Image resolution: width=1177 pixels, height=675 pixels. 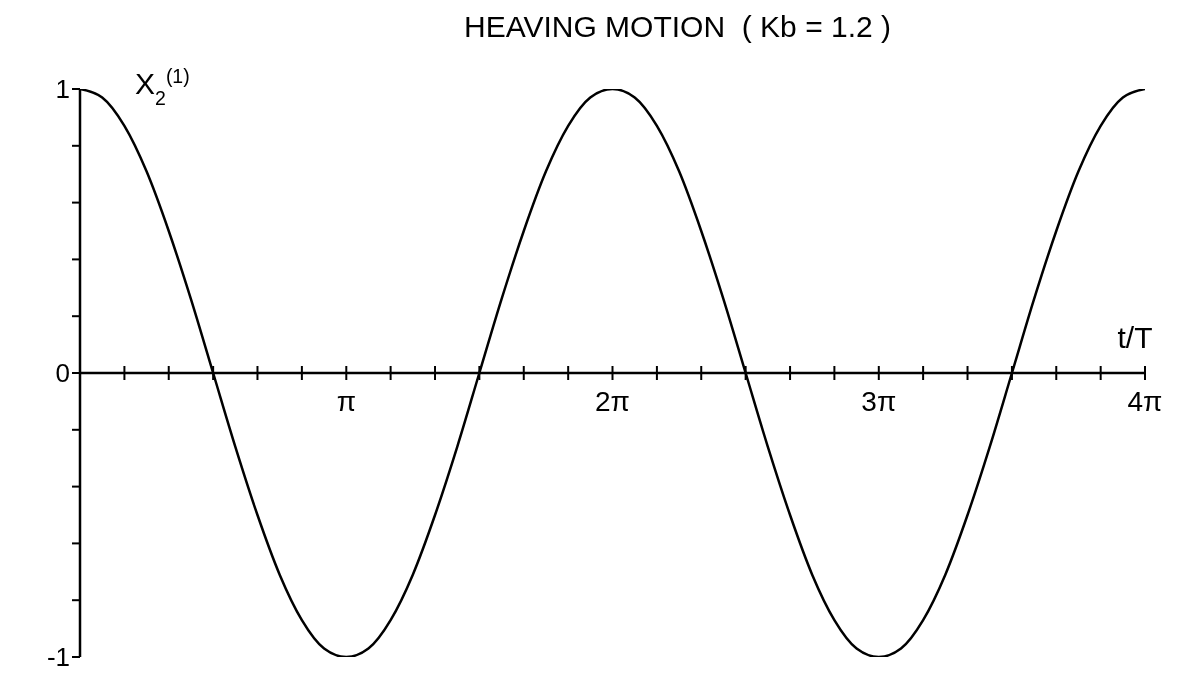 I want to click on chart-title: HEAVING MOTION ( Kb = 1.2 ), so click(x=677, y=27).